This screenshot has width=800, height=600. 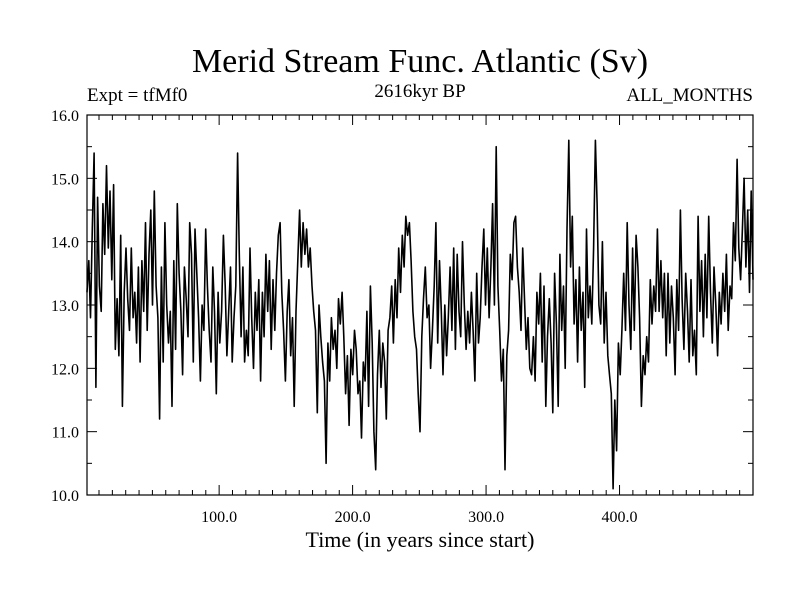 What do you see at coordinates (486, 517) in the screenshot?
I see `x-tick-label: 300.0` at bounding box center [486, 517].